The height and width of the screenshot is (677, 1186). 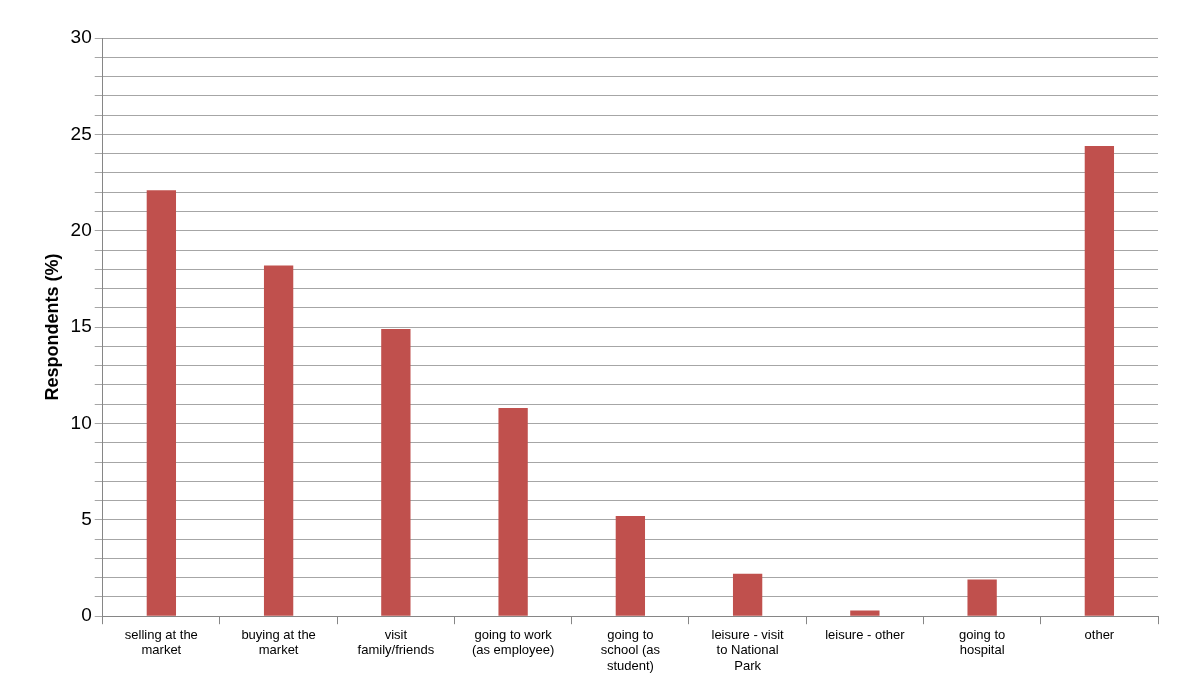 I want to click on y-tick-label: 30, so click(x=81, y=37).